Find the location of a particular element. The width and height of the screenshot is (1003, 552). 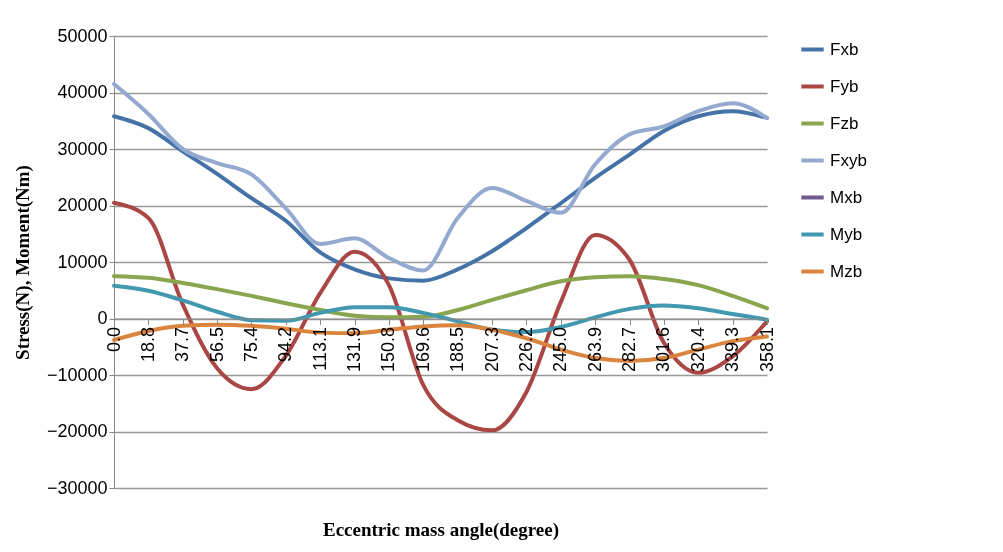

x-tick-label: 263.9 is located at coordinates (594, 350).